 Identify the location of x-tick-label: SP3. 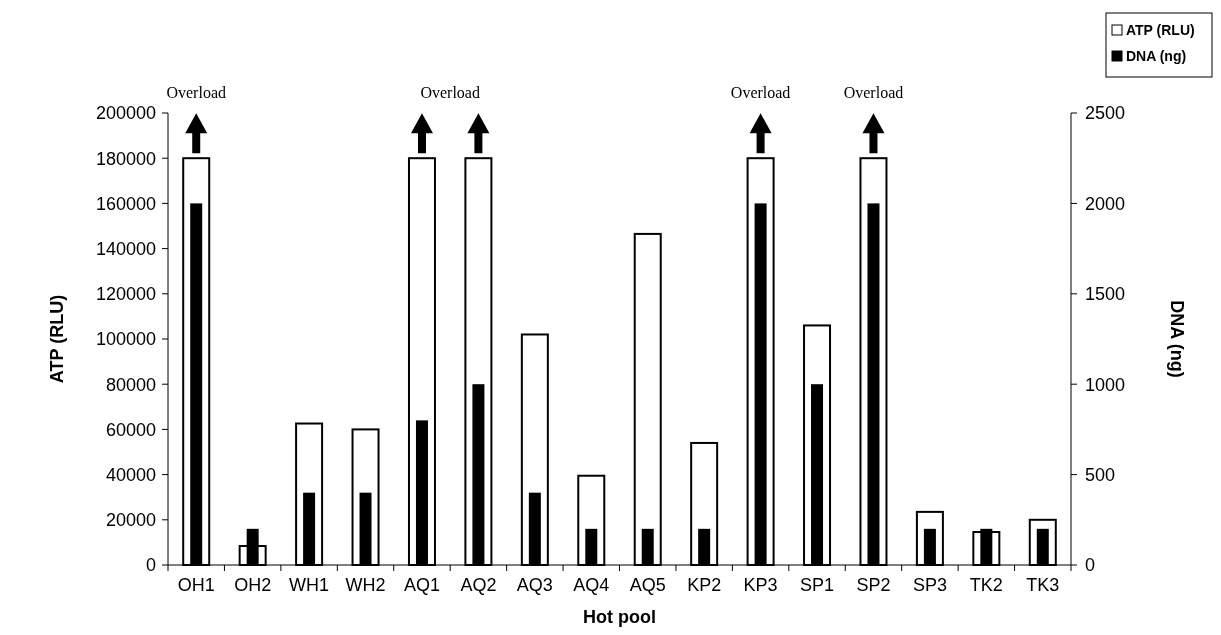
(929, 585).